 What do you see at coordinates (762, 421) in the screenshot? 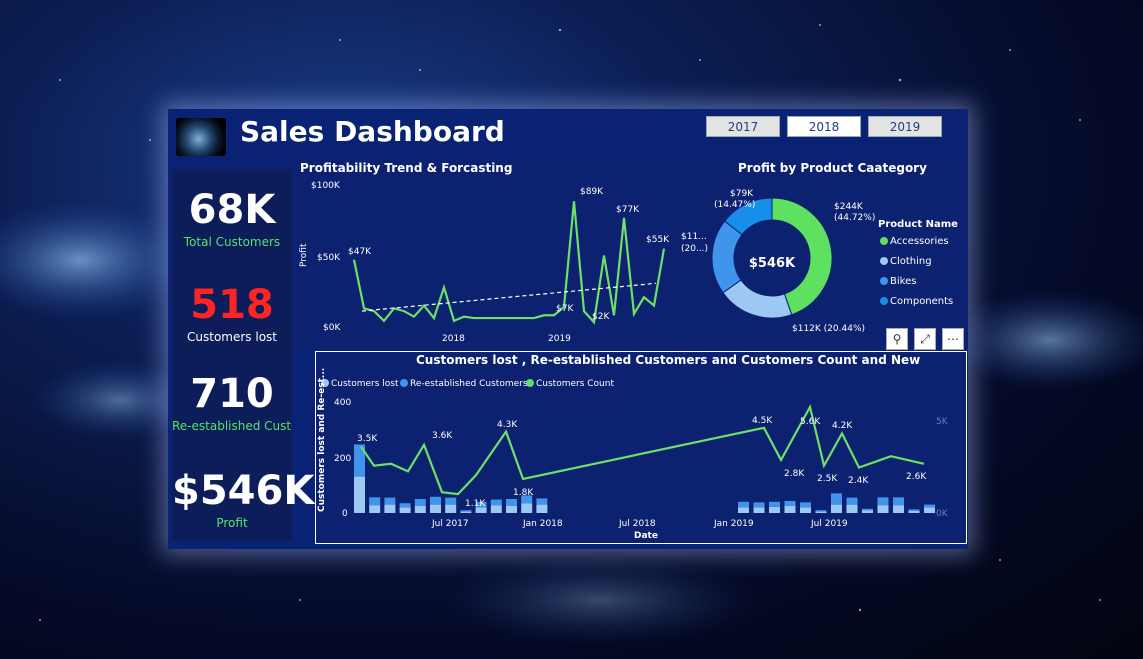
I see `data-label: 4.5K` at bounding box center [762, 421].